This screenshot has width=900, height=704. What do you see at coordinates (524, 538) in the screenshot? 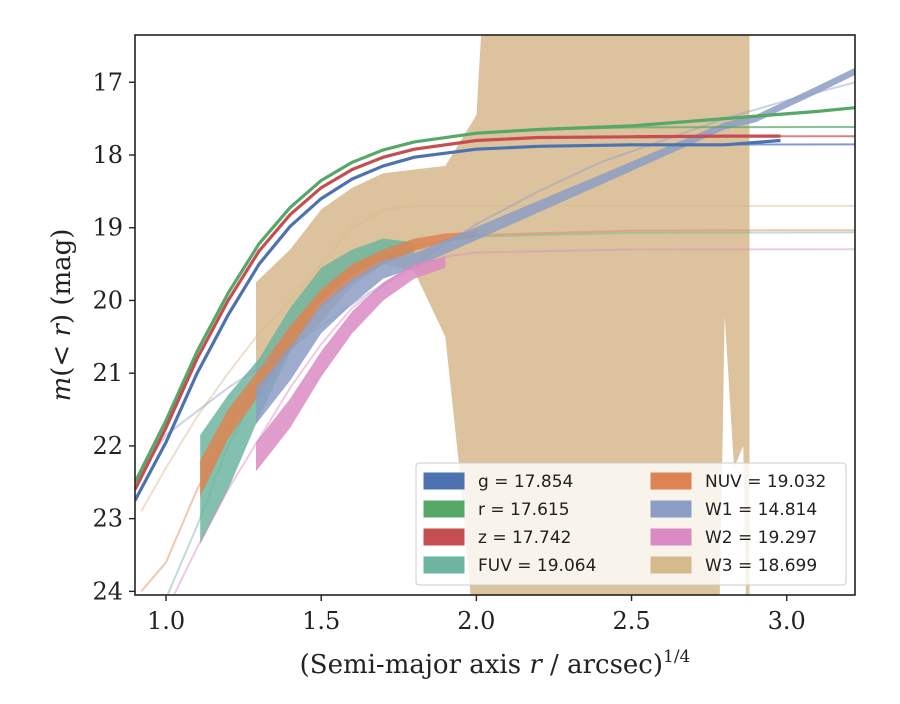
I see `legend-label-z: z = 17.742` at bounding box center [524, 538].